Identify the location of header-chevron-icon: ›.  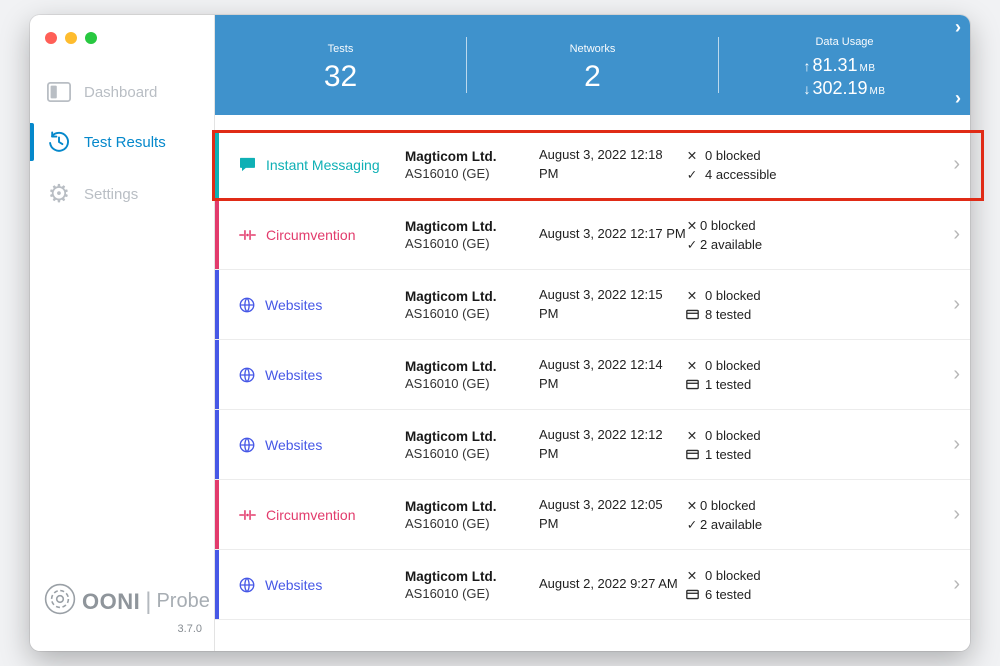
(958, 98).